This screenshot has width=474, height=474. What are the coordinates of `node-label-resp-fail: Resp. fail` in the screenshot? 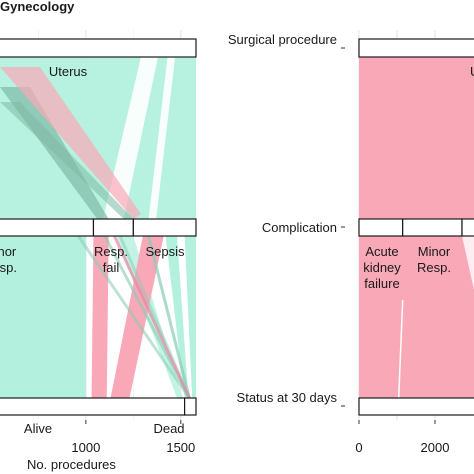 It's located at (111, 259).